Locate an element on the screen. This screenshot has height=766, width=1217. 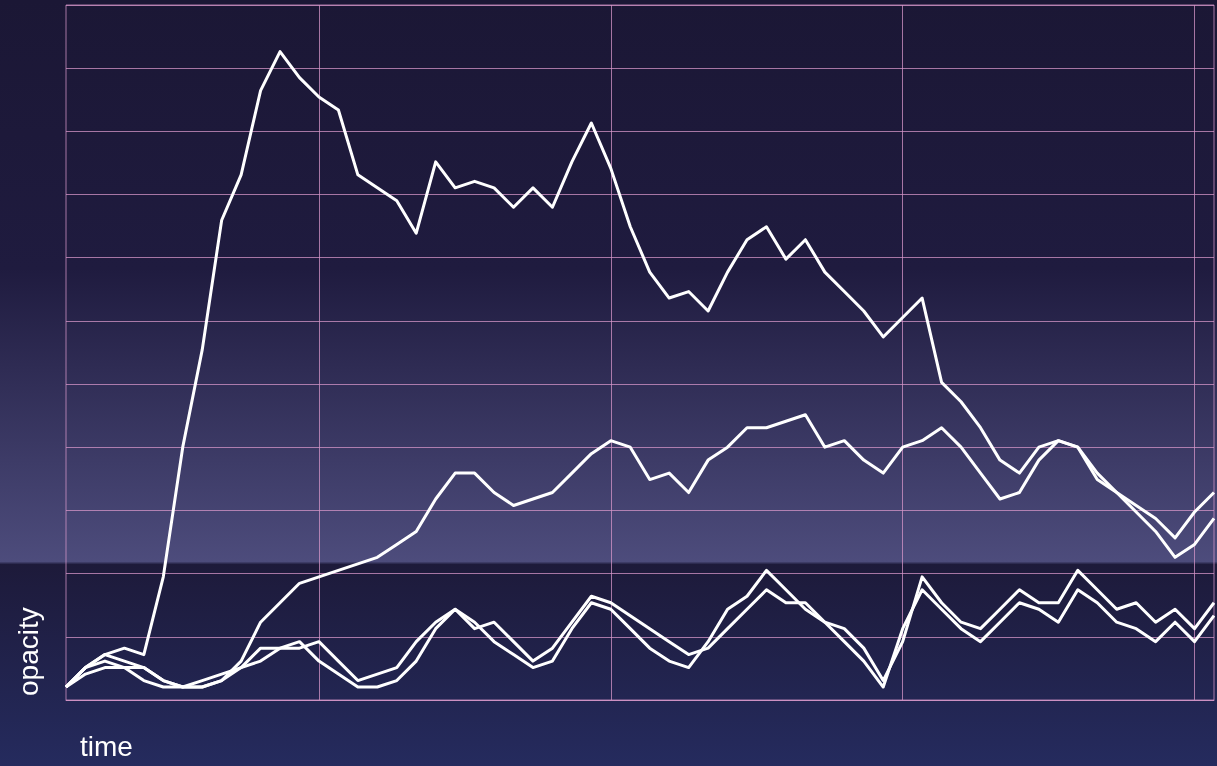
x-axis-title: time is located at coordinates (106, 746).